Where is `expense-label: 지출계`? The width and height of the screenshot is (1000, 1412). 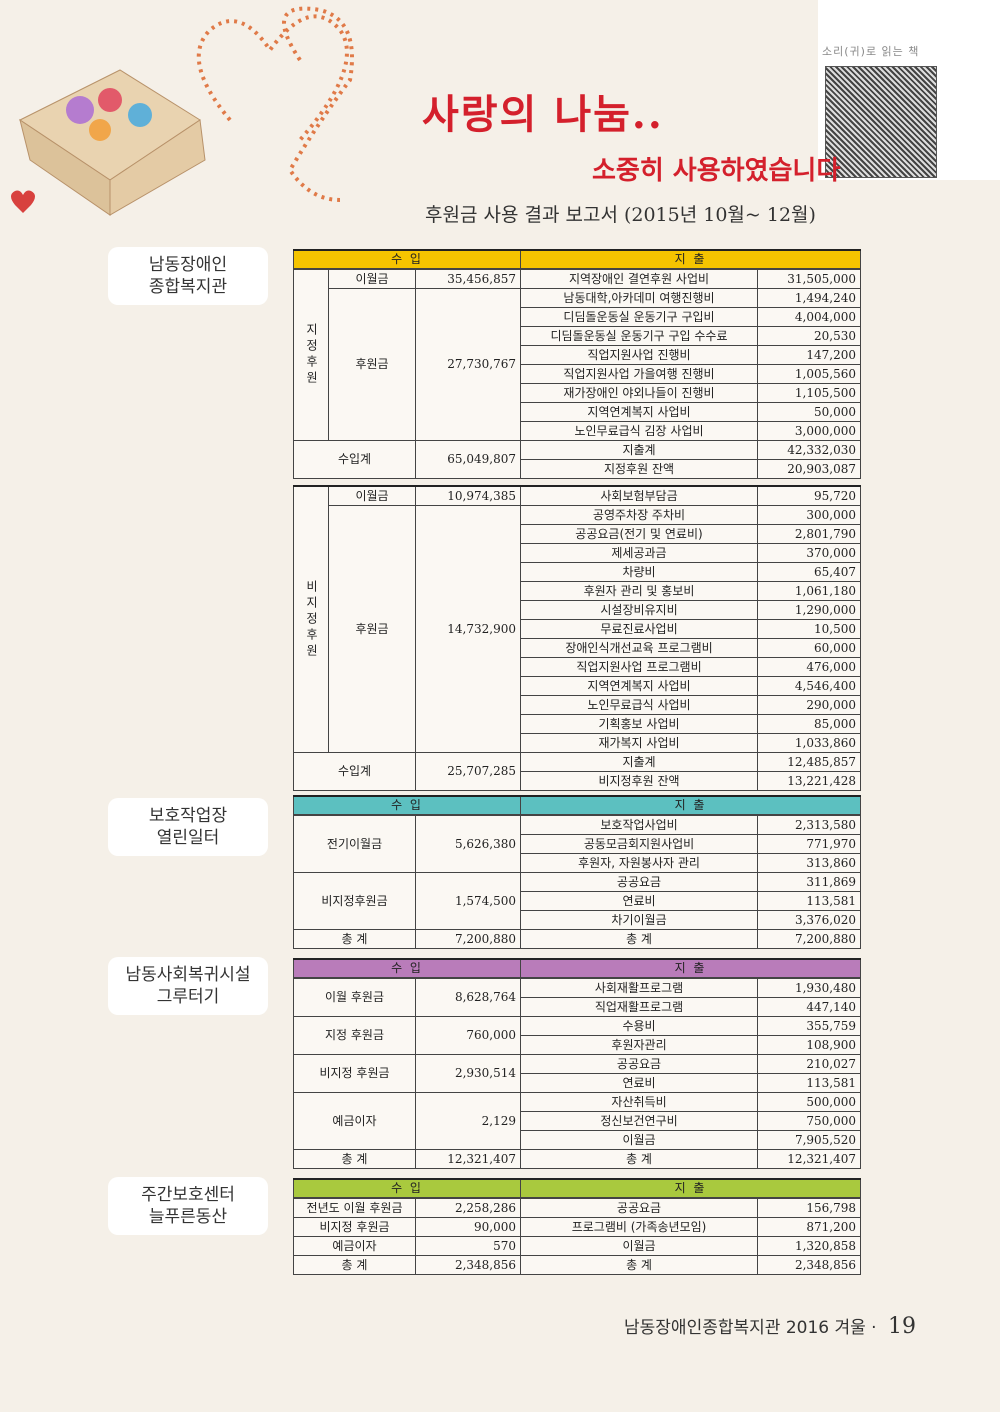 expense-label: 지출계 is located at coordinates (639, 450).